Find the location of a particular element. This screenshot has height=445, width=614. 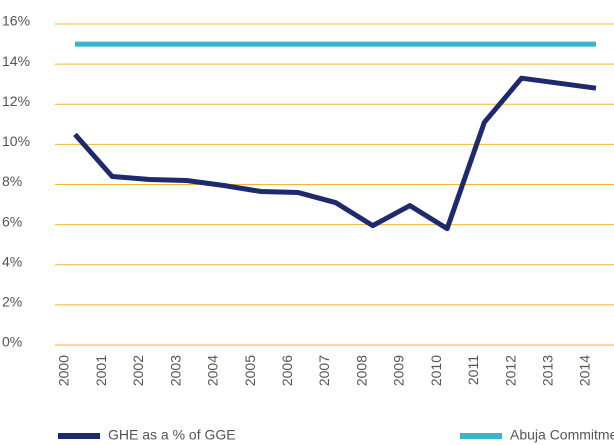

y-tick-label: 6% is located at coordinates (12, 221).